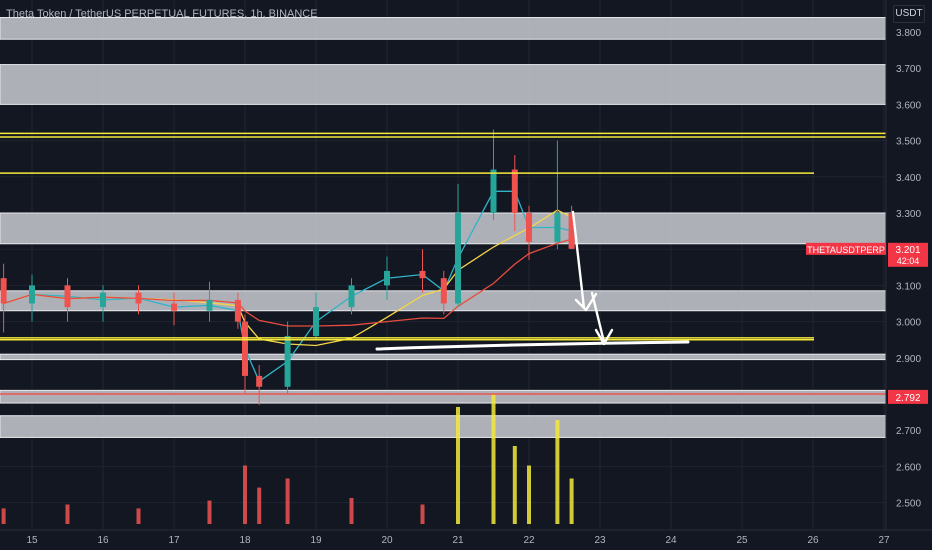 The height and width of the screenshot is (550, 932). Describe the element at coordinates (287, 282) in the screenshot. I see `ma-slow-line` at that location.